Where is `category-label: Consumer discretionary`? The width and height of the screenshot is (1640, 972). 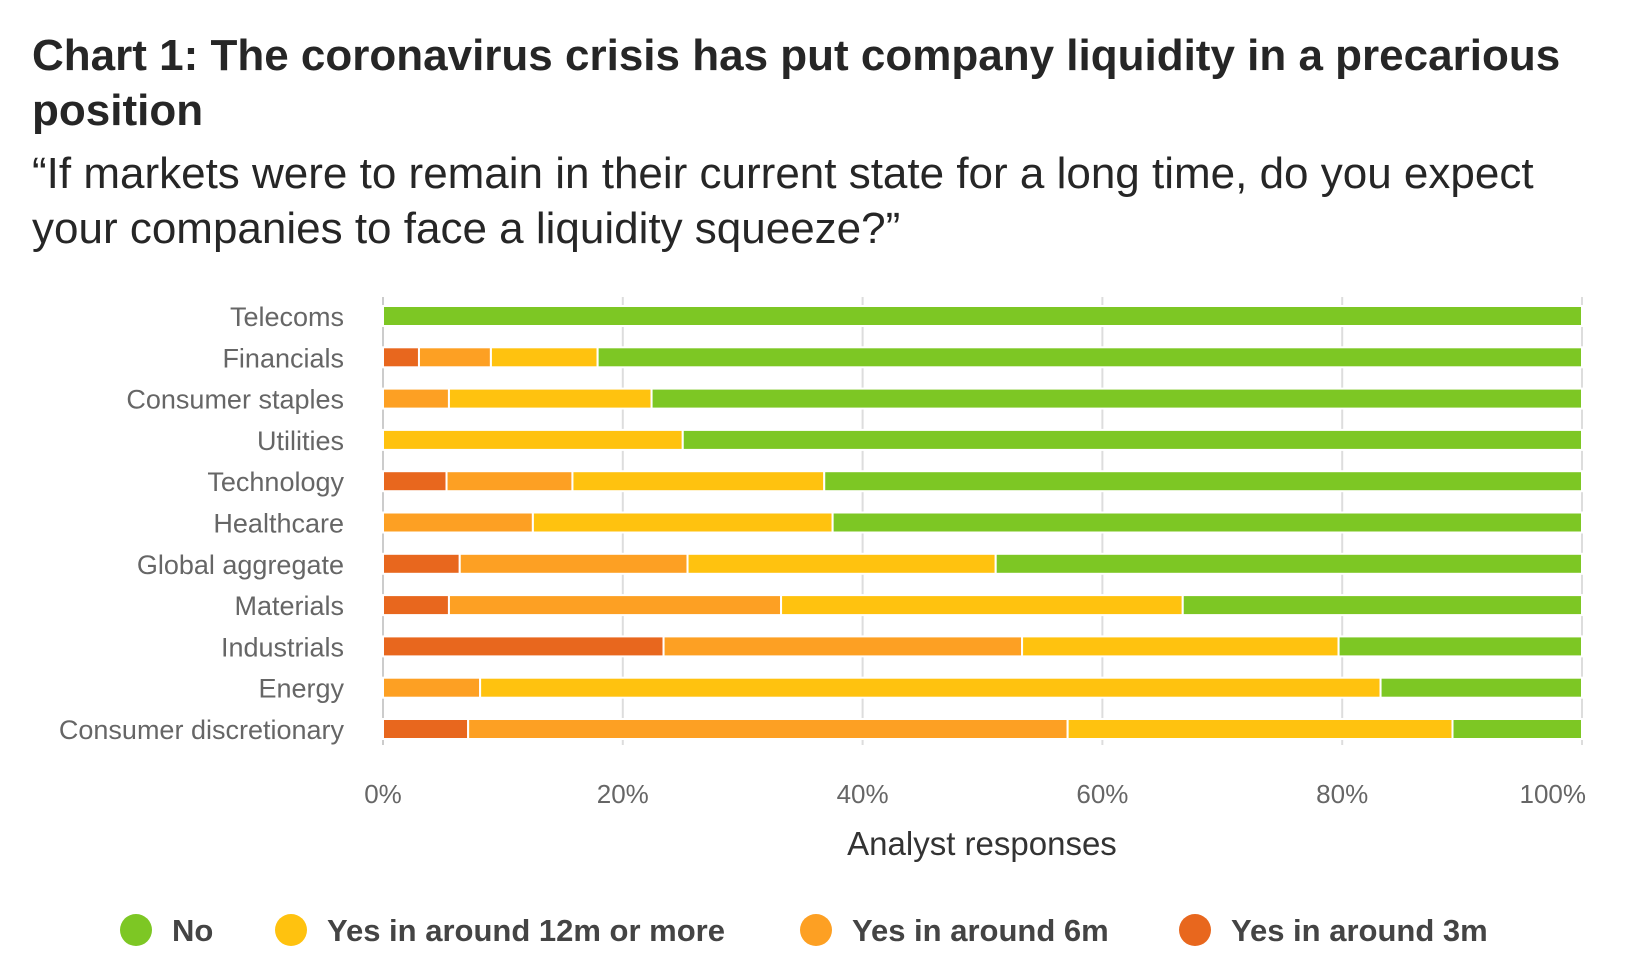 category-label: Consumer discretionary is located at coordinates (202, 730).